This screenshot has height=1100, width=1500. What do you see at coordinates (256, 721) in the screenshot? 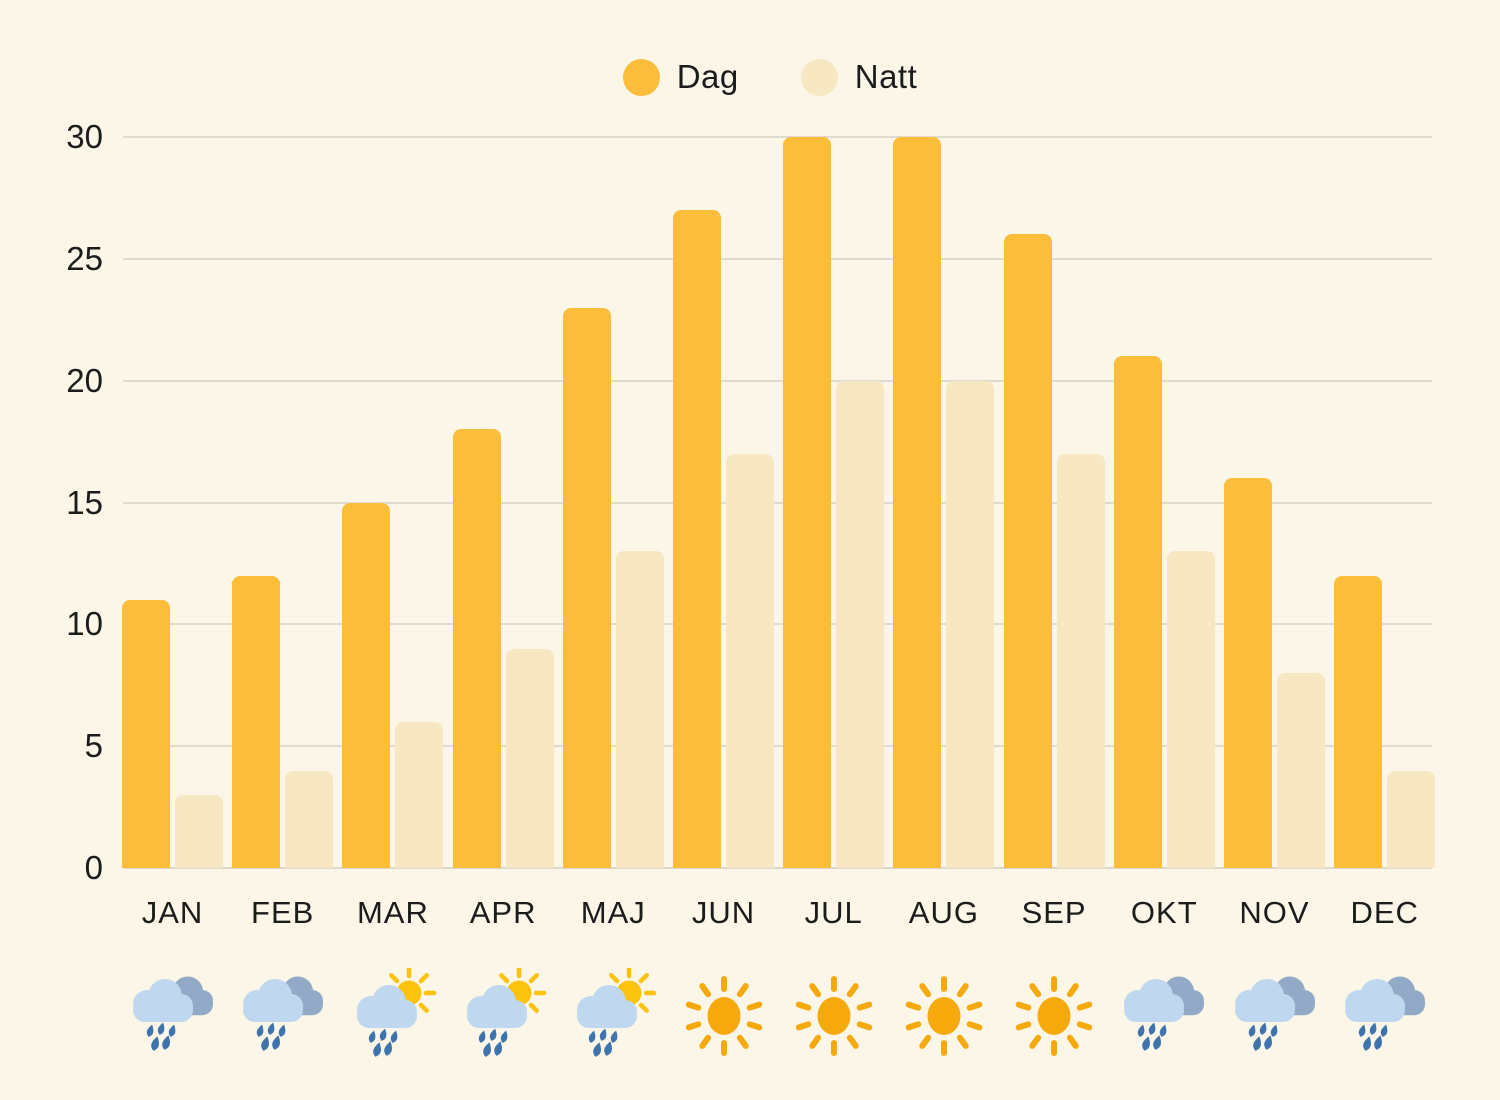
I see `bar-dag-feb` at bounding box center [256, 721].